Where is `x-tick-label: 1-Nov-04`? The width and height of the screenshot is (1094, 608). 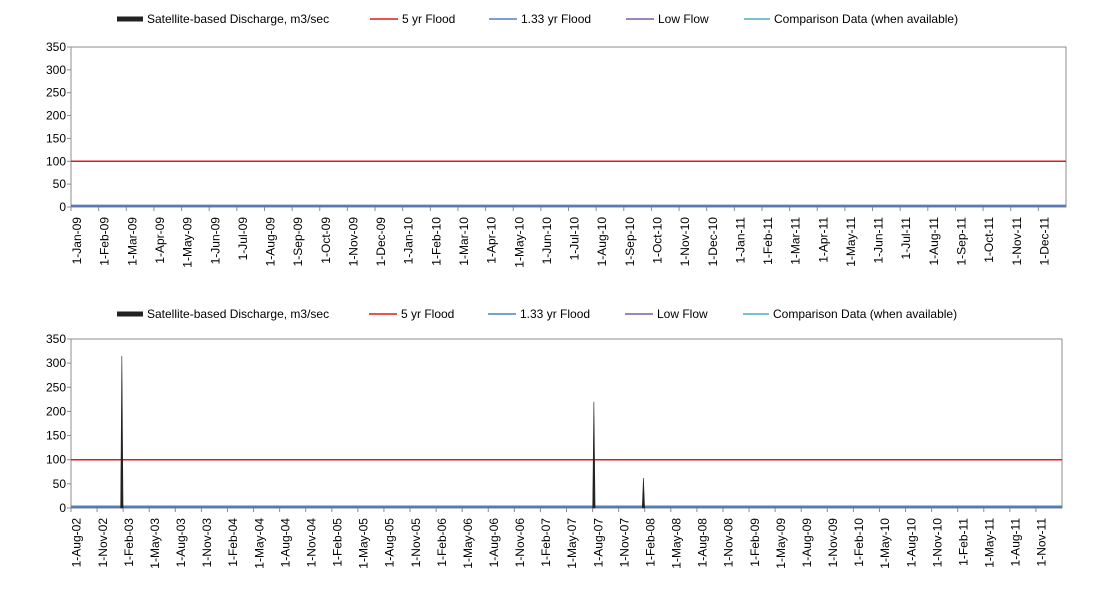
x-tick-label: 1-Nov-04 is located at coordinates (311, 543).